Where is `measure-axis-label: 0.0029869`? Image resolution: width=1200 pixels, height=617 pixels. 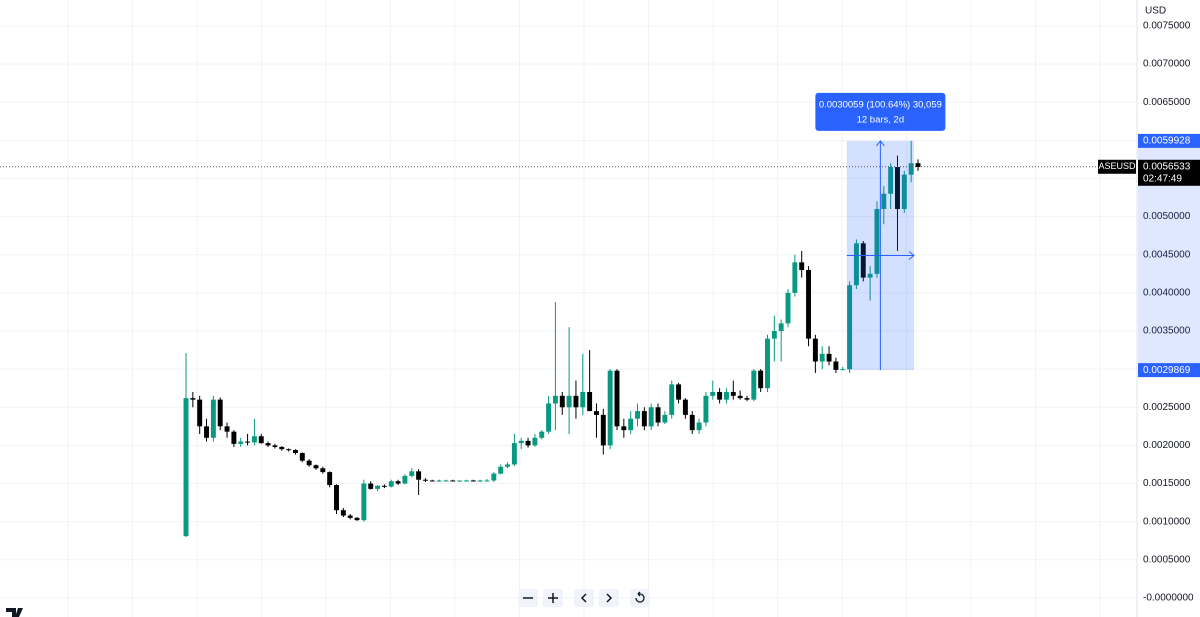 measure-axis-label: 0.0029869 is located at coordinates (1167, 370).